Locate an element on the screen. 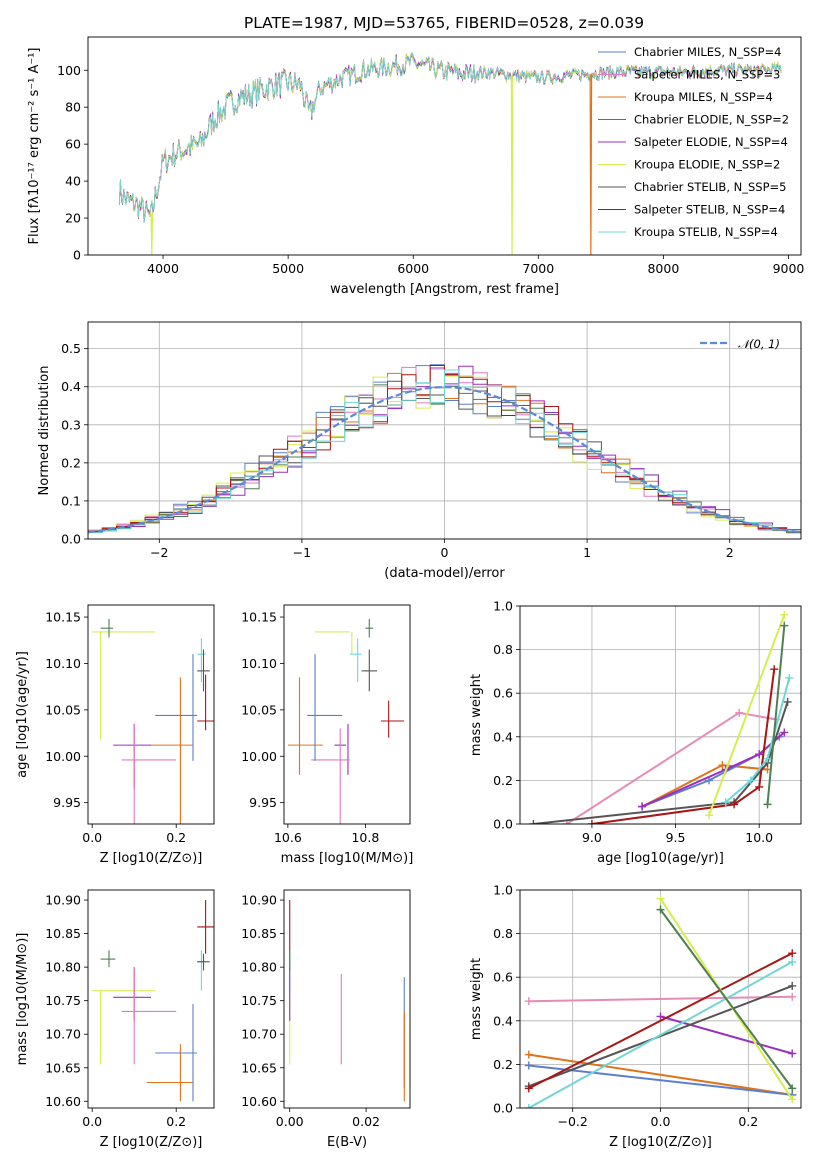 This screenshot has height=1170, width=819. x-tick-label: −2 is located at coordinates (159, 552).